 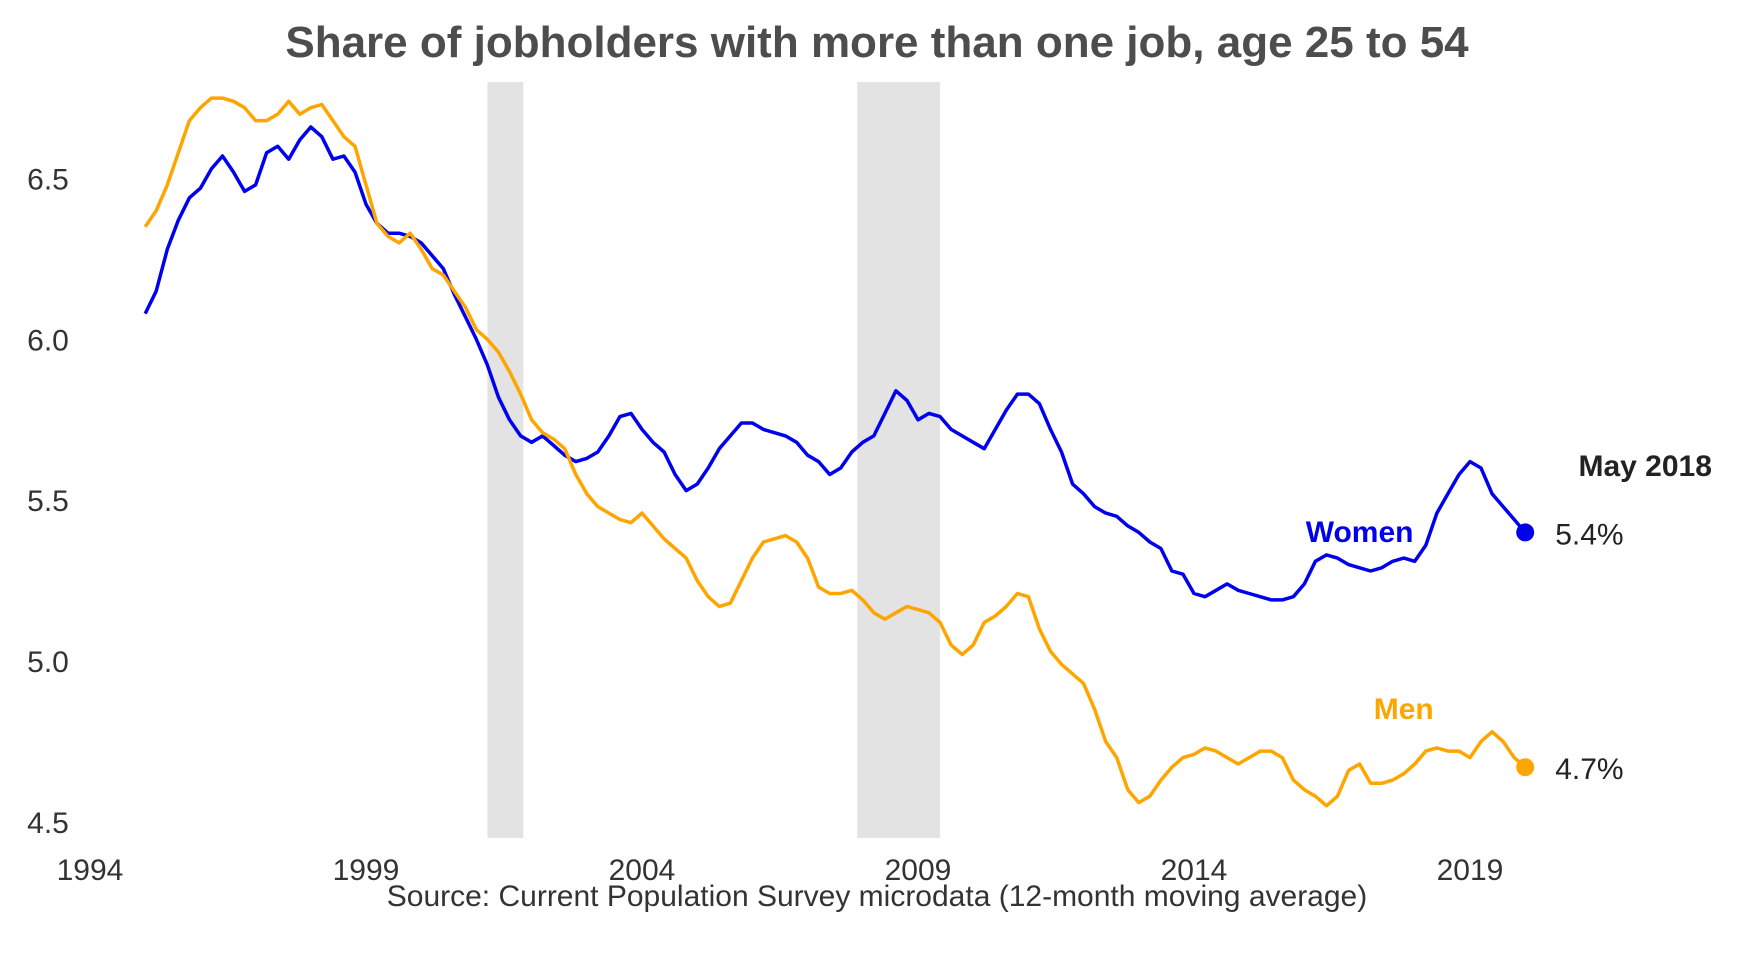 I want to click on y-tick-label: 5.0, so click(x=48, y=662).